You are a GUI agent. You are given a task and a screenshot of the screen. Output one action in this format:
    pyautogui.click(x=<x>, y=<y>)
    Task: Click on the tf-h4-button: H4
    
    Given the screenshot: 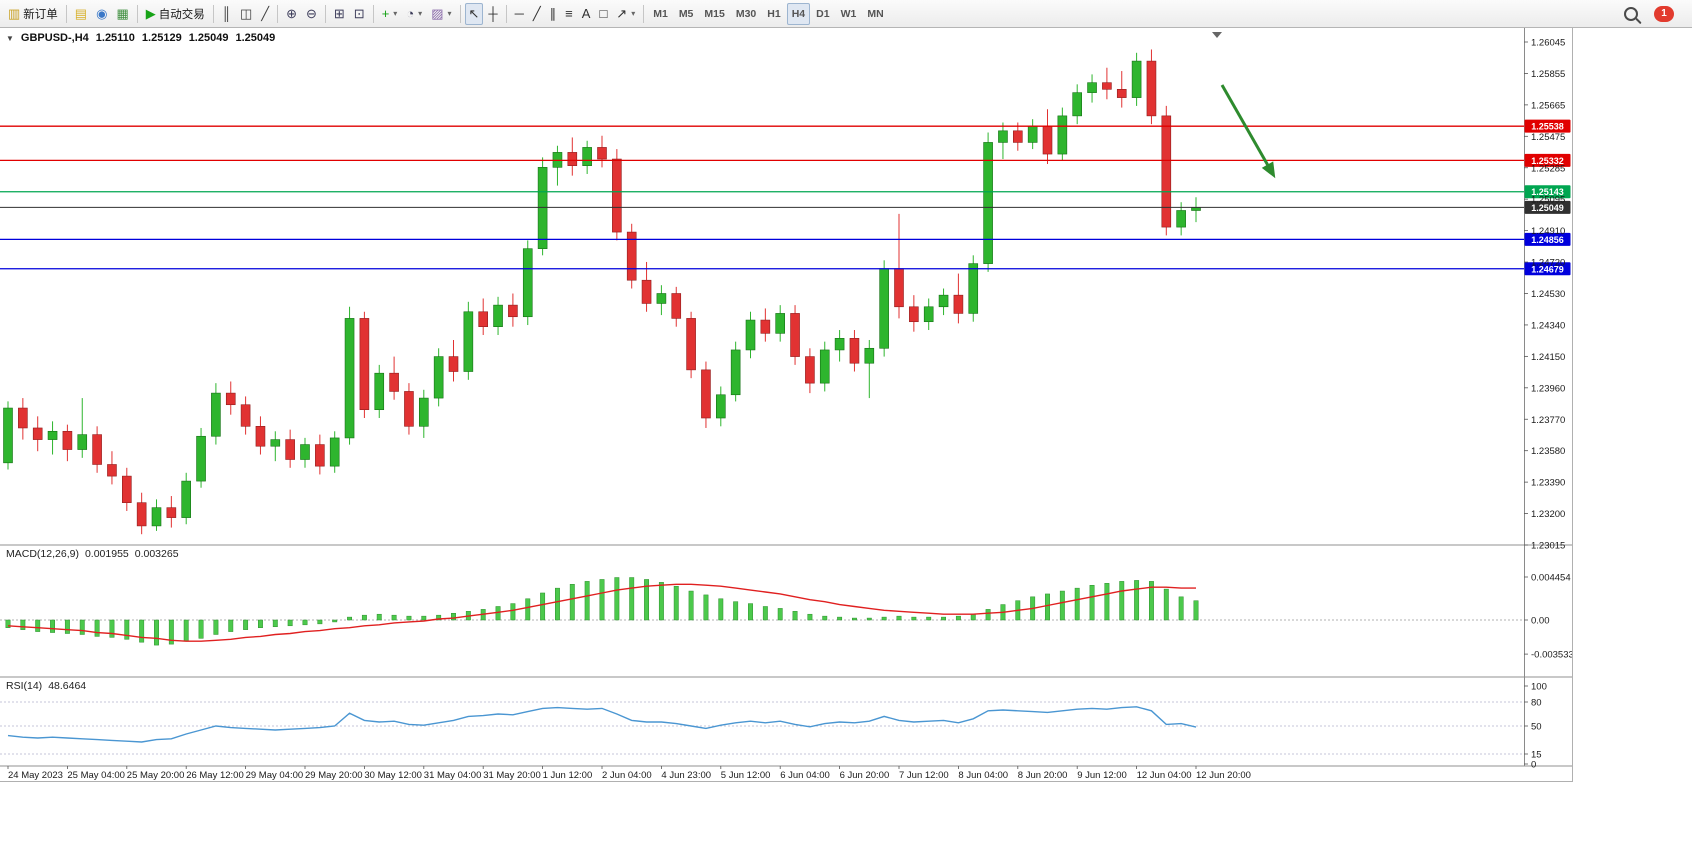 What is the action you would take?
    pyautogui.click(x=798, y=13)
    